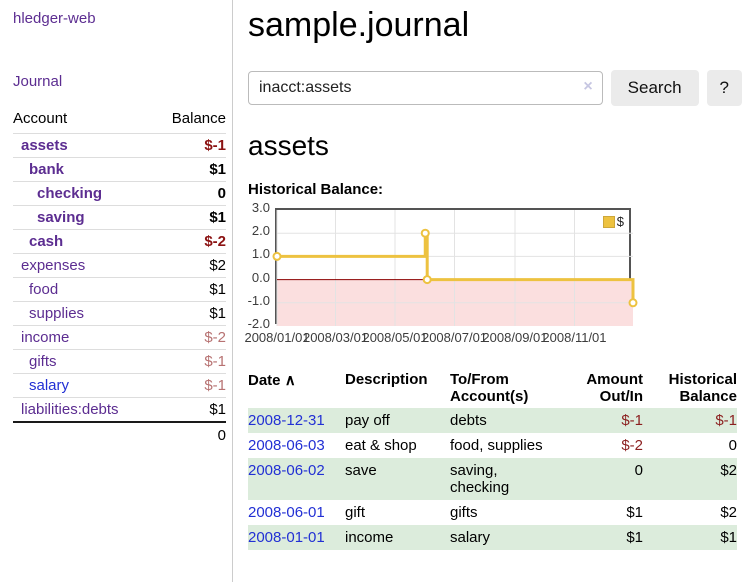 Image resolution: width=742 pixels, height=582 pixels. What do you see at coordinates (189, 434) in the screenshot?
I see `accounts-total-value: 0` at bounding box center [189, 434].